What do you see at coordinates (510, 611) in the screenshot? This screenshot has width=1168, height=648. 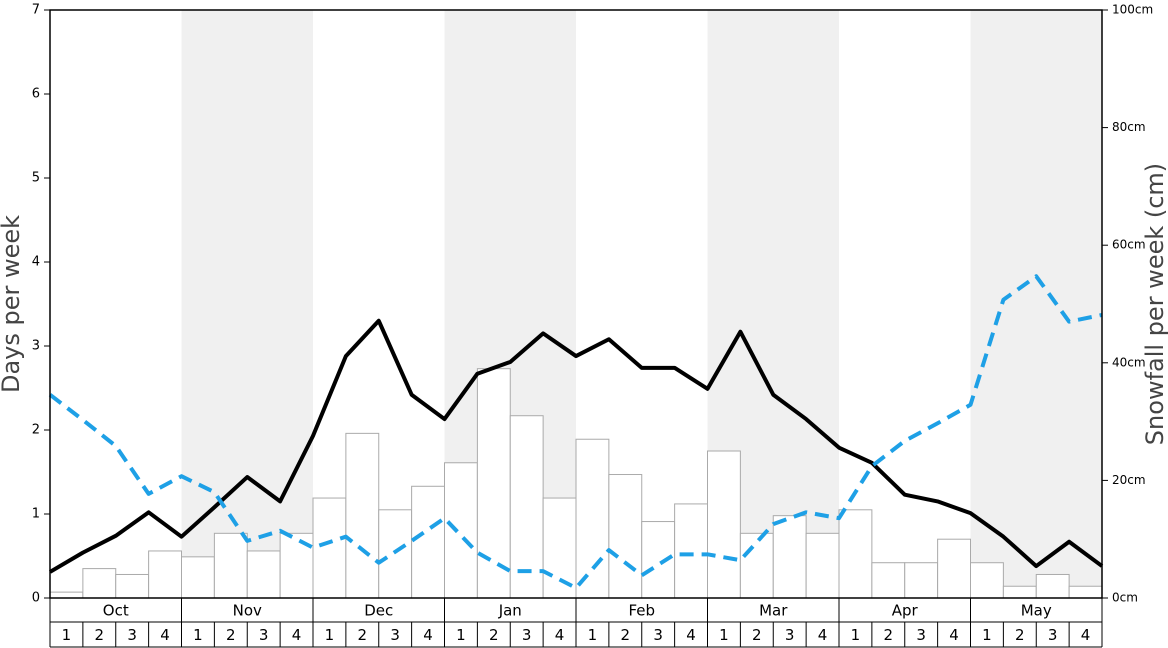 I see `month-label: Jan` at bounding box center [510, 611].